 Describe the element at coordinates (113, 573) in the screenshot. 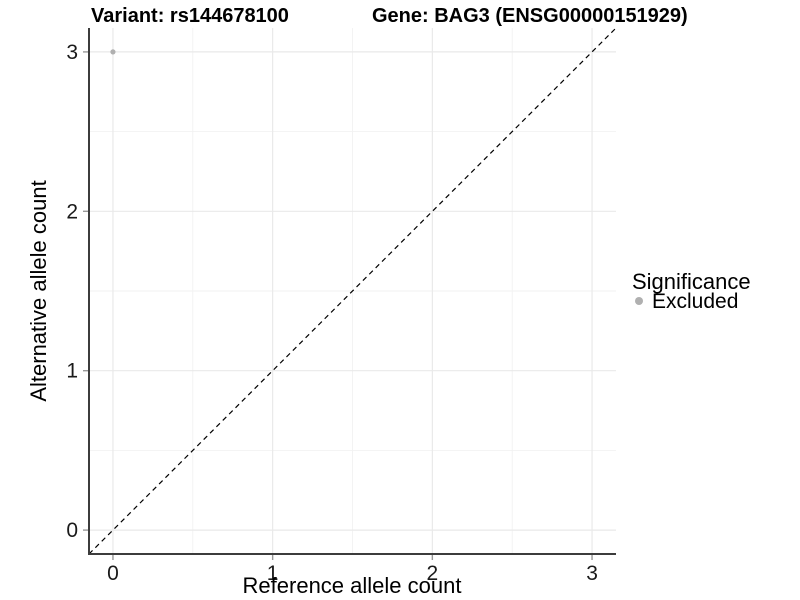

I see `x-tick-label: 0` at that location.